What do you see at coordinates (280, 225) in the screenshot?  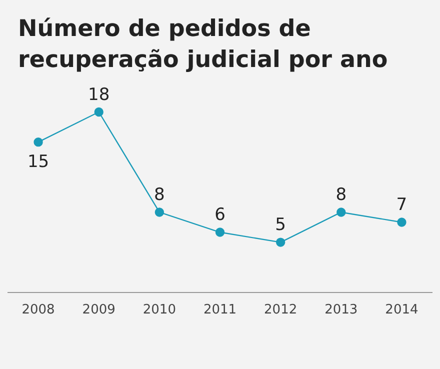 I see `data-label: 5` at bounding box center [280, 225].